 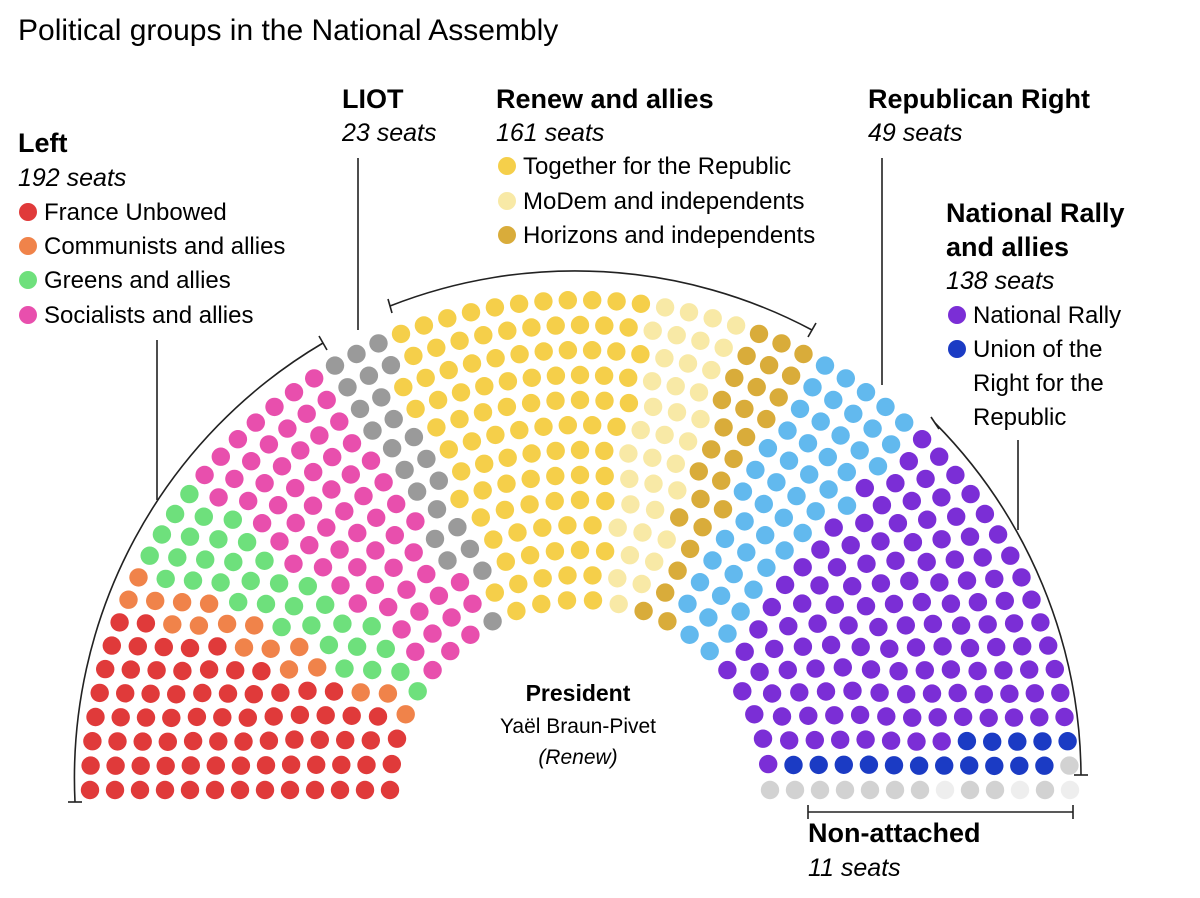 What do you see at coordinates (854, 868) in the screenshot?
I see `ni-group-seats: 11 seats` at bounding box center [854, 868].